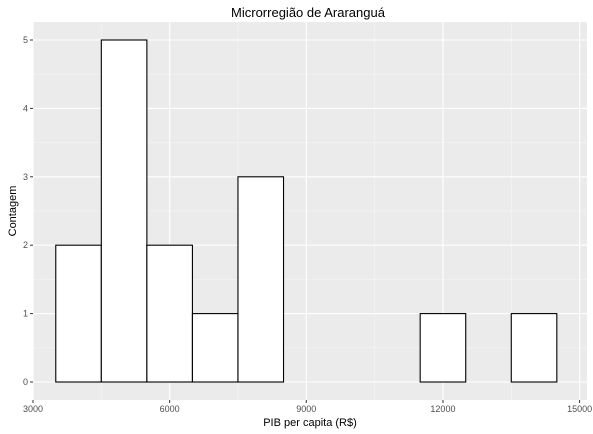 The image size is (593, 434). What do you see at coordinates (28, 211) in the screenshot?
I see `y-axis-ticks: 0 1 2 3 4 5` at bounding box center [28, 211].